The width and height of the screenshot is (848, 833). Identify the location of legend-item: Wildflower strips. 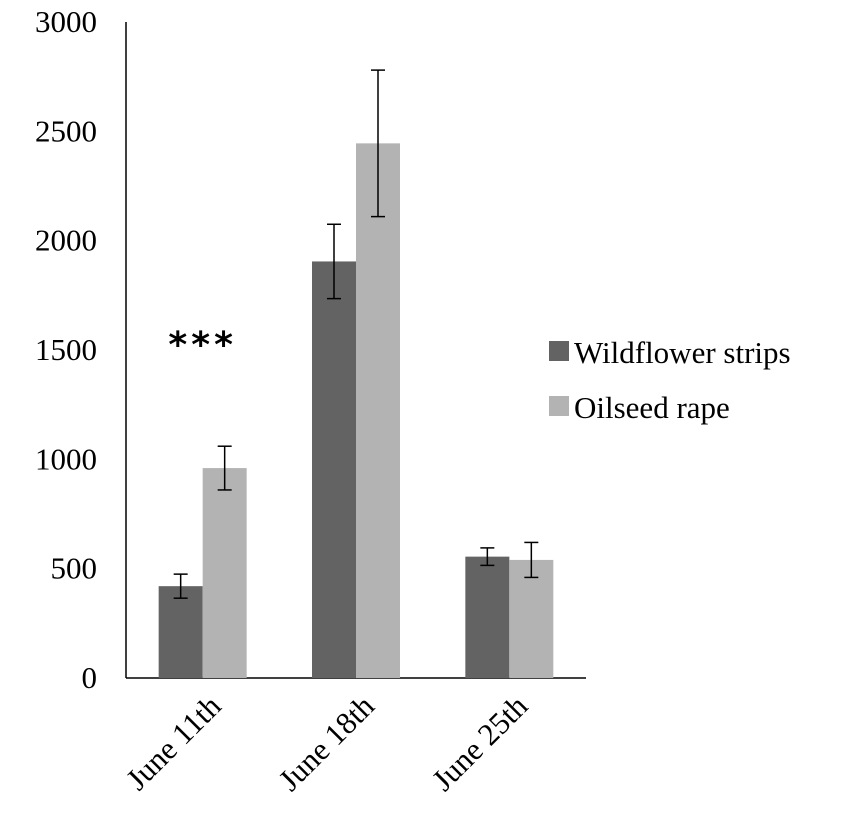
(670, 352).